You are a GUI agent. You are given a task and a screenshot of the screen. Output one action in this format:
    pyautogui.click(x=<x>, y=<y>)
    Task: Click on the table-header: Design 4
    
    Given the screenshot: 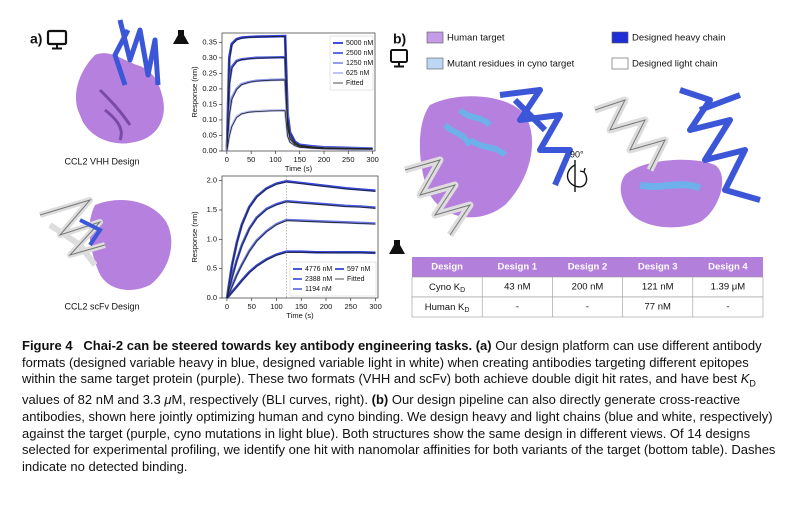 What is the action you would take?
    pyautogui.click(x=728, y=267)
    